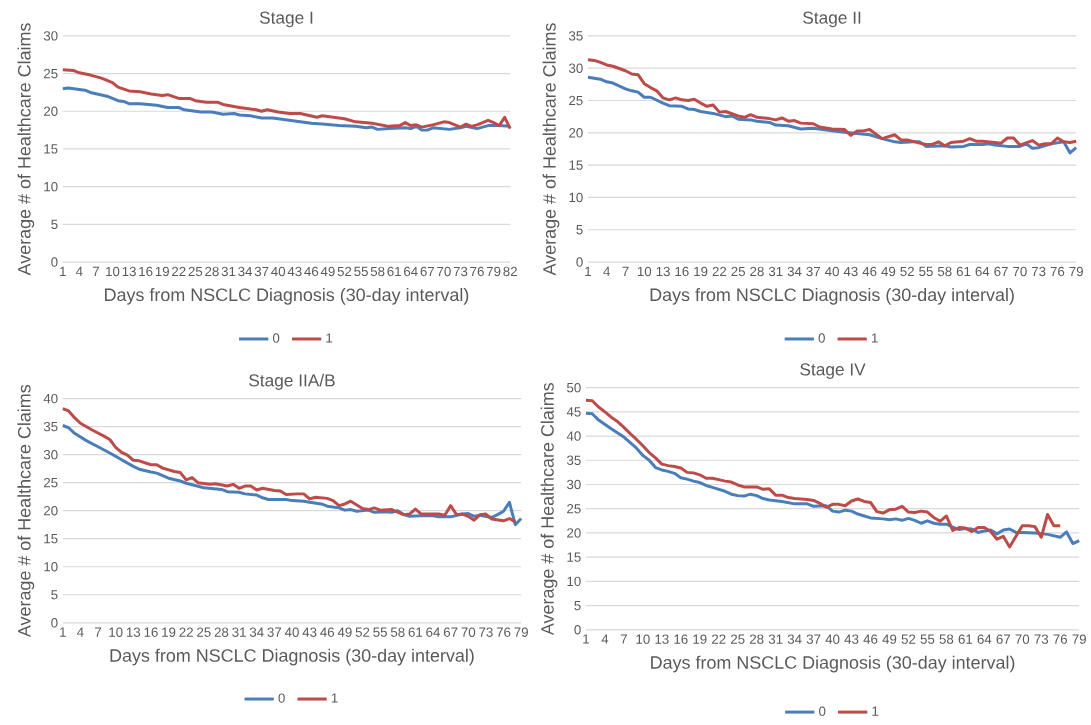  What do you see at coordinates (888, 271) in the screenshot?
I see `x-tick-label: 49` at bounding box center [888, 271].